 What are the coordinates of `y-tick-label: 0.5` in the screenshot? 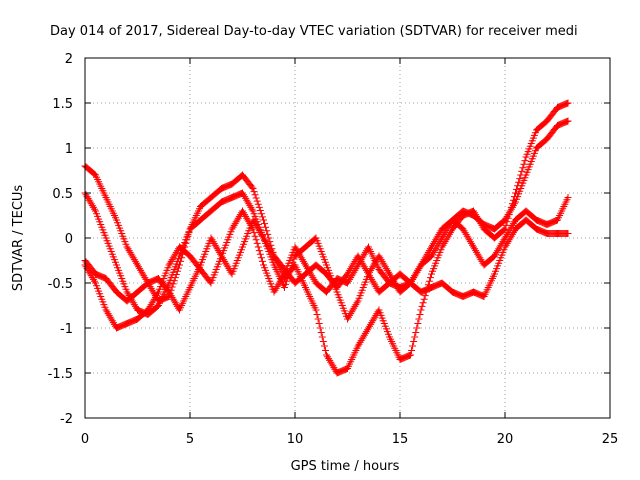 It's located at (62, 194).